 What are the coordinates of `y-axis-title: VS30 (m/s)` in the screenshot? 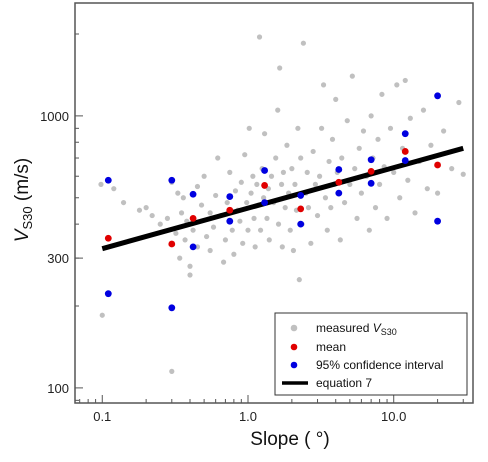 It's located at (23, 200).